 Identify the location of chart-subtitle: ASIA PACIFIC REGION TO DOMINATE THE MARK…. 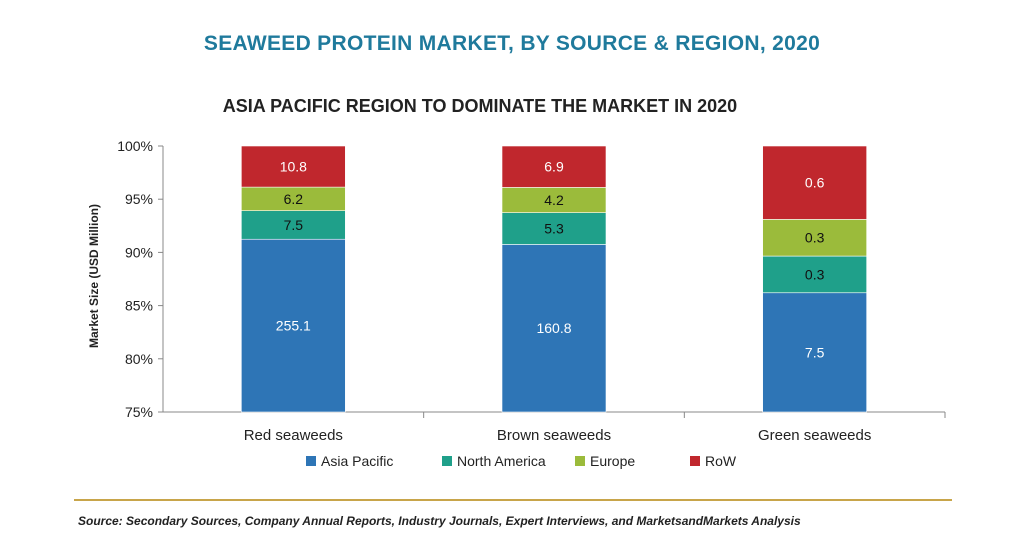
(480, 106).